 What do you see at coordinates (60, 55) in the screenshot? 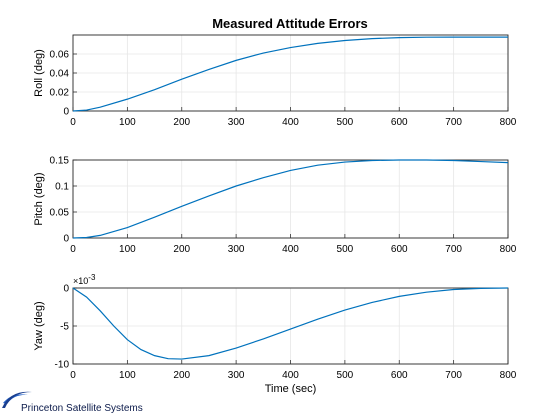
I see `y-tick-label: 0.06` at bounding box center [60, 55].